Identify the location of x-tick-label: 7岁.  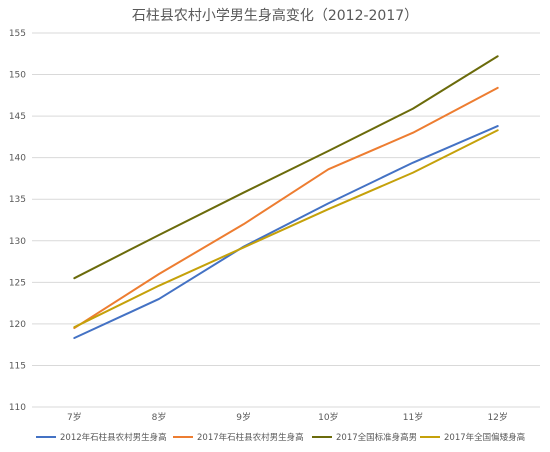
(74, 417).